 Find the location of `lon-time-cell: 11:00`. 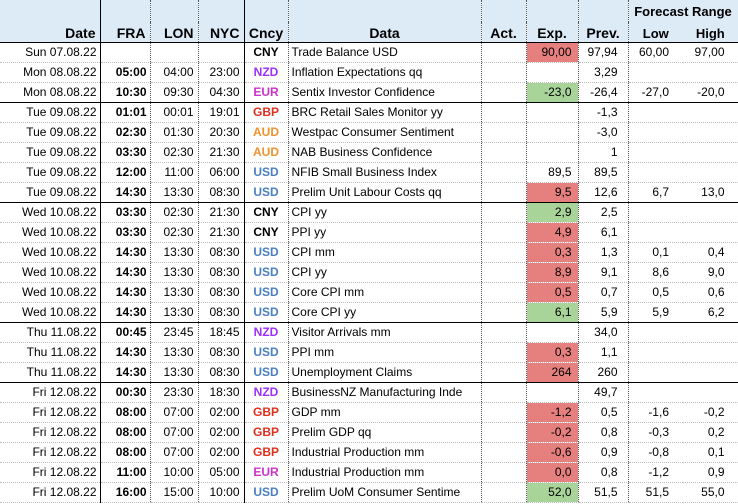

lon-time-cell: 11:00 is located at coordinates (173, 172).